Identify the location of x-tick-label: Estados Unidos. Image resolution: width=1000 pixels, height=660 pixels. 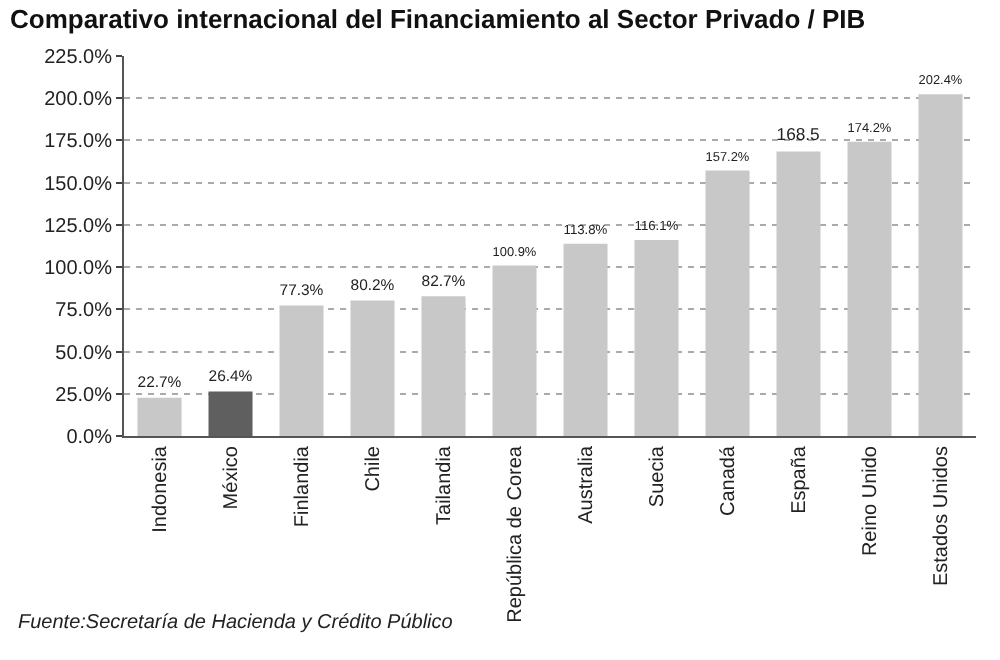
(942, 516).